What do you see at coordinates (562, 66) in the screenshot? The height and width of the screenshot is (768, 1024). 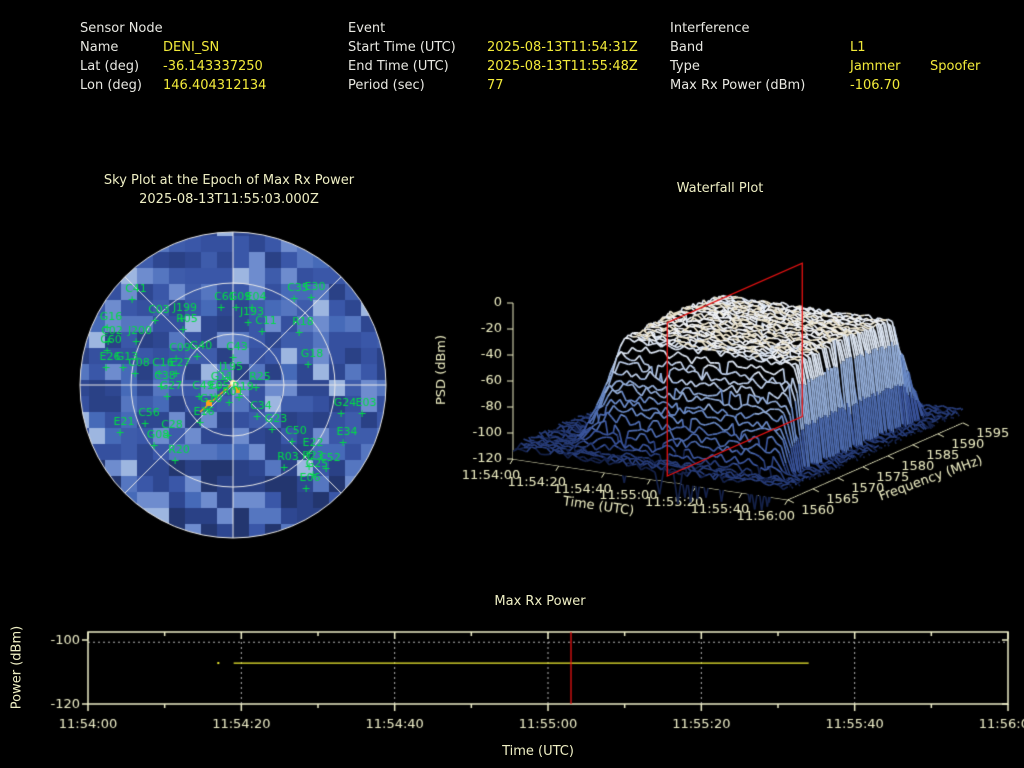 I see `event-end-value: 2025-08-13T11:55:48Z` at bounding box center [562, 66].